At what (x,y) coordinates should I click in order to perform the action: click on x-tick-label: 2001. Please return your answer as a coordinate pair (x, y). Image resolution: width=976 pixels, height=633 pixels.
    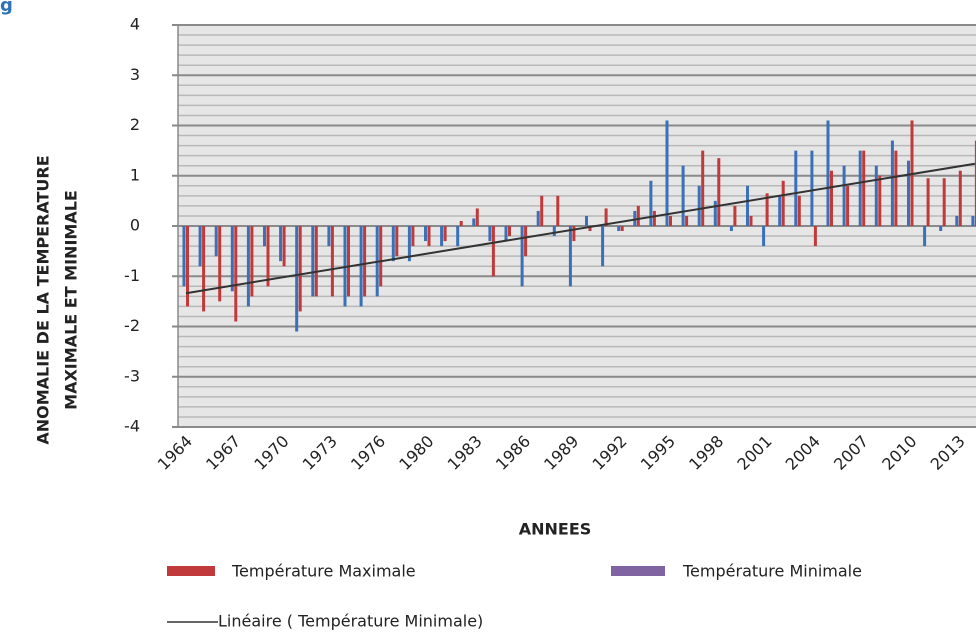
    Looking at the image, I should click on (754, 453).